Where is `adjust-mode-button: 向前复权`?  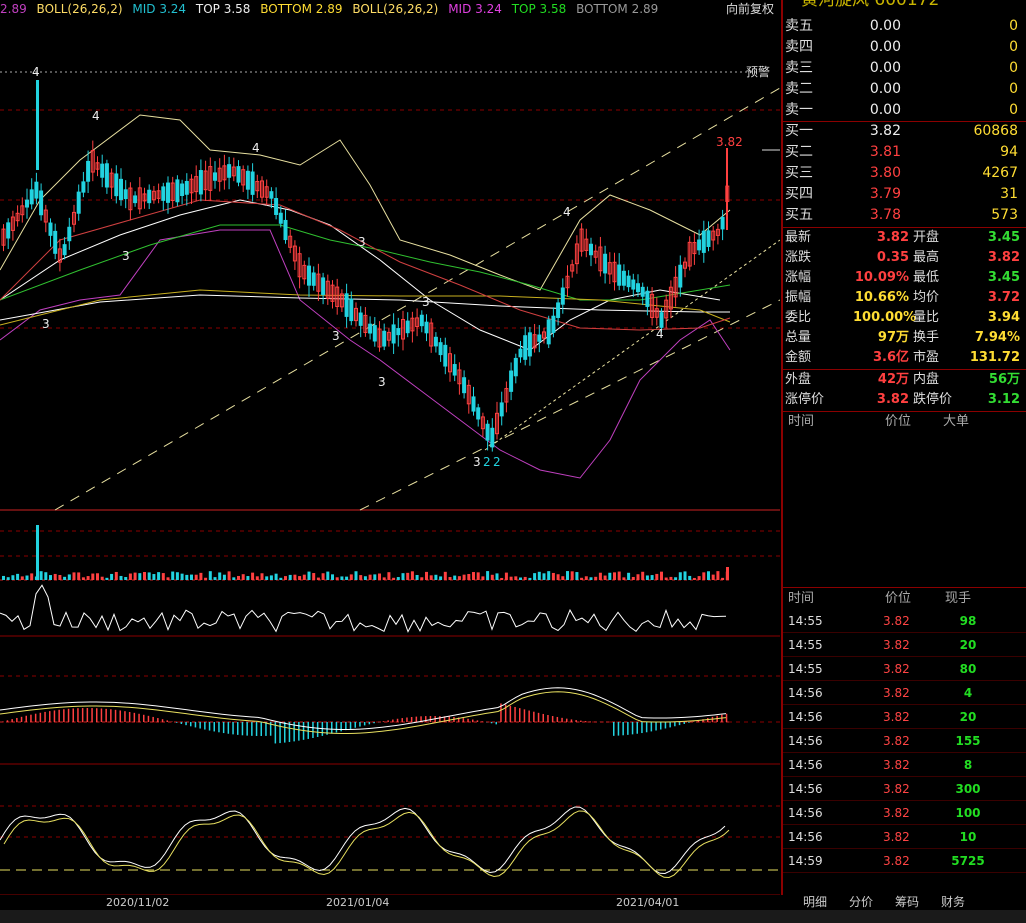 adjust-mode-button: 向前复权 is located at coordinates (749, 9).